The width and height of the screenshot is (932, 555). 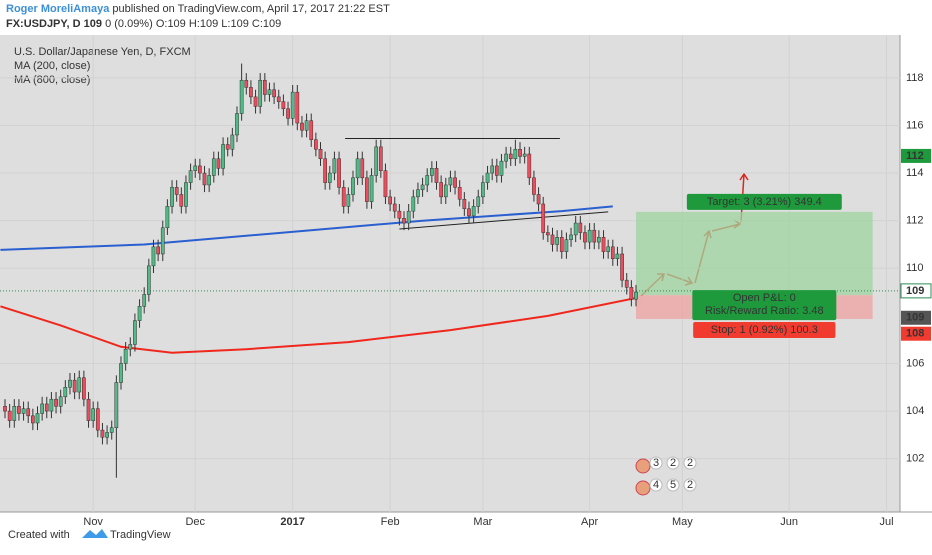 What do you see at coordinates (916, 273) in the screenshot?
I see `price-axis-bg` at bounding box center [916, 273].